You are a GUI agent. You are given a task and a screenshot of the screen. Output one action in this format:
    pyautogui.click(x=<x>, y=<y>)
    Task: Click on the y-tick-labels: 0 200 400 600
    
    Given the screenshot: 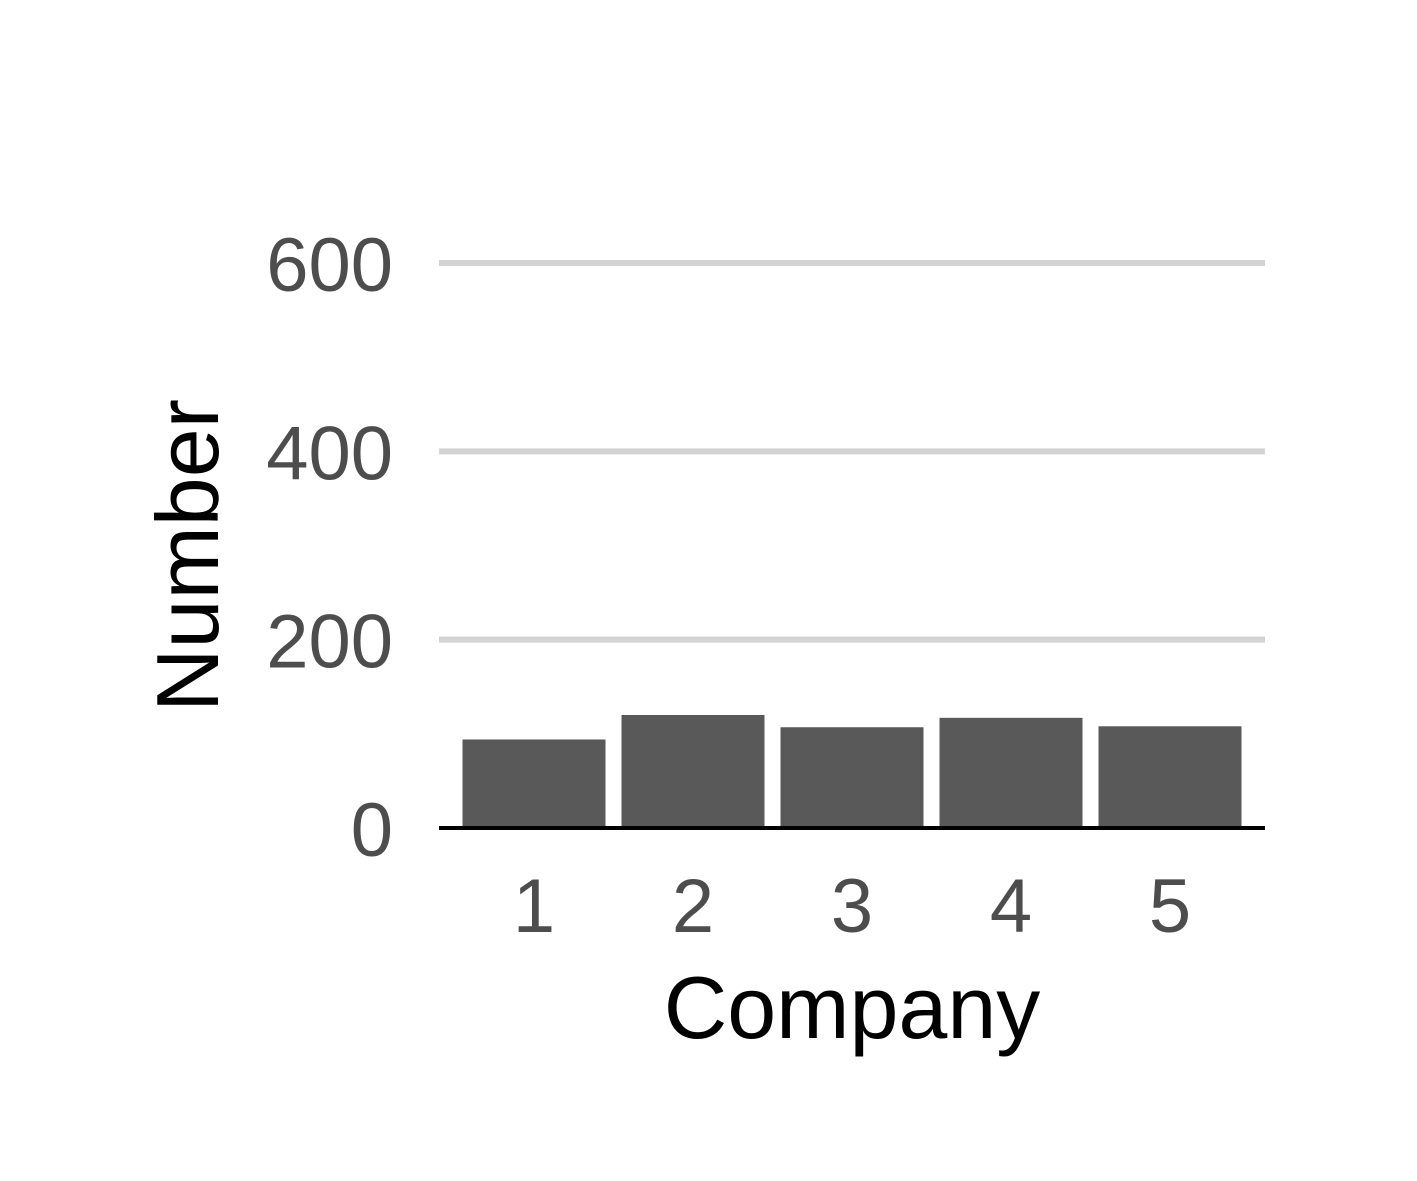 What is the action you would take?
    pyautogui.click(x=329, y=548)
    